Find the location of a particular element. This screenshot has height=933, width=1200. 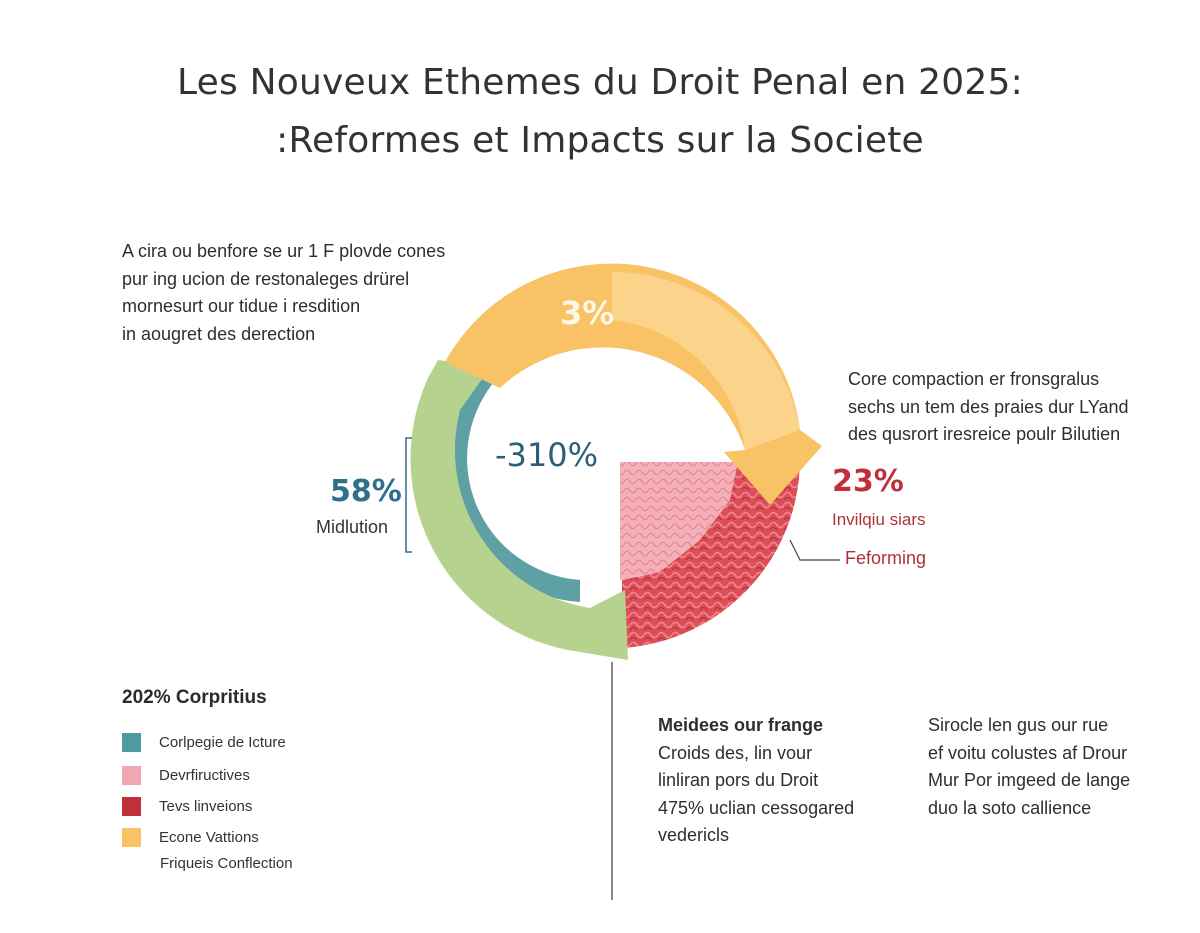

legend-label: Tevs linveions is located at coordinates (206, 806).